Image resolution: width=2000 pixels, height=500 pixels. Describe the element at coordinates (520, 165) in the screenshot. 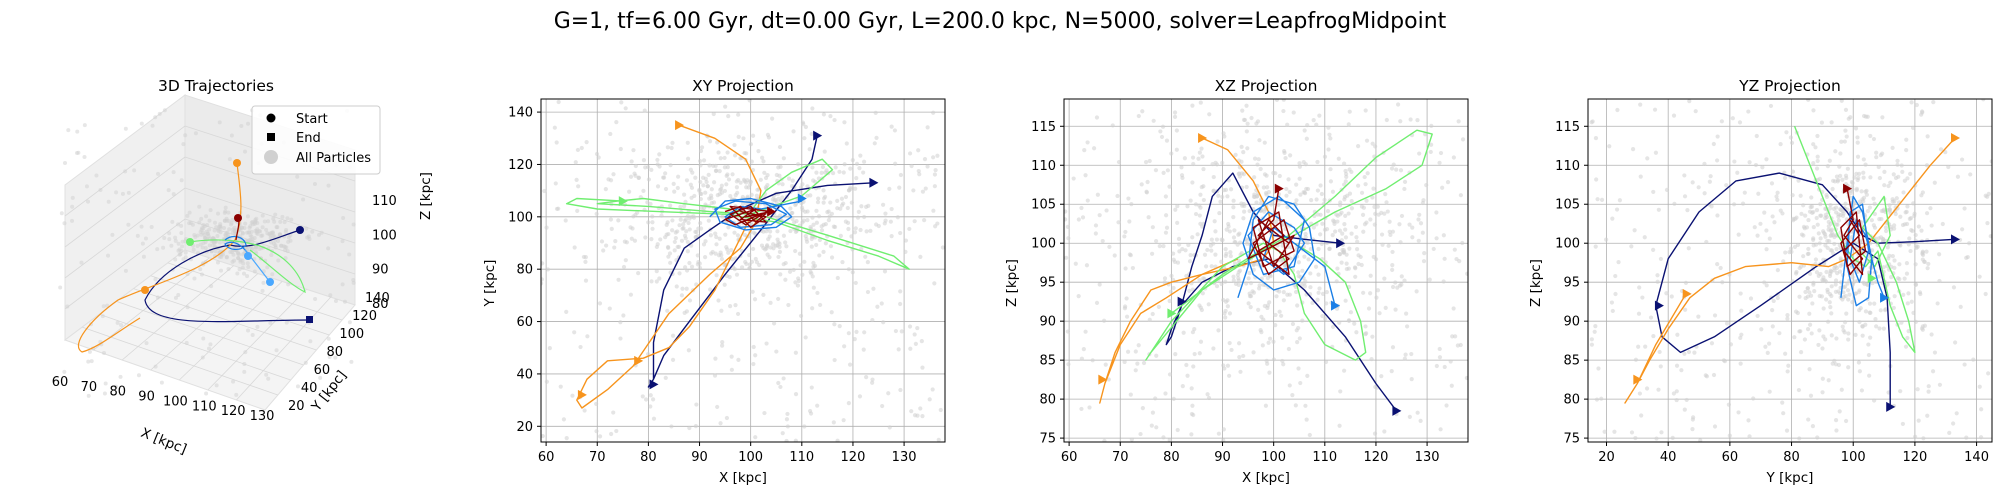

I see `y-tick-label: 120` at that location.